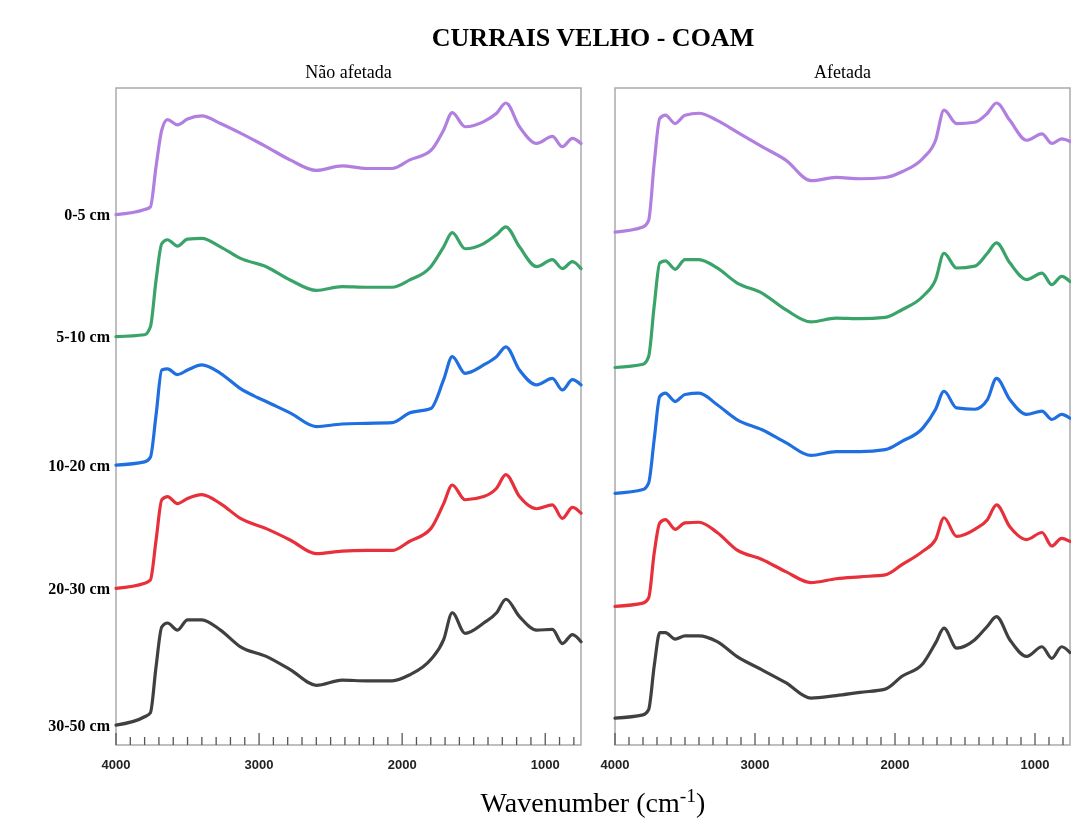  What do you see at coordinates (79, 588) in the screenshot?
I see `series-label: 20-30 cm` at bounding box center [79, 588].